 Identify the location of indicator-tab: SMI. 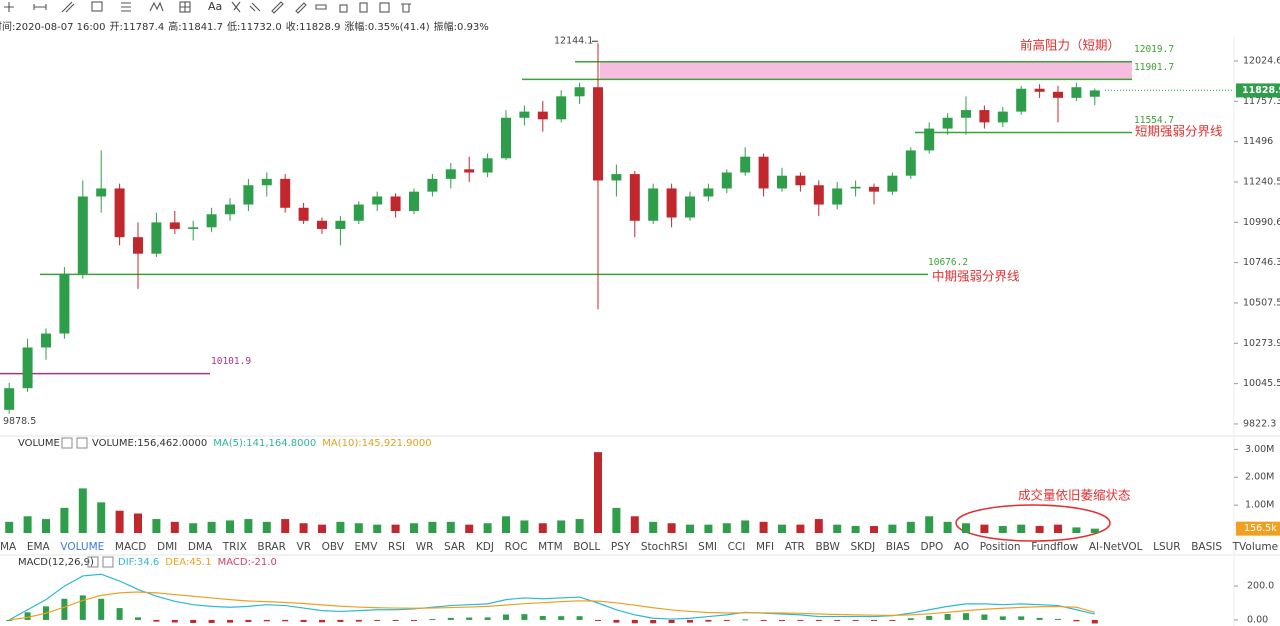
(707, 547).